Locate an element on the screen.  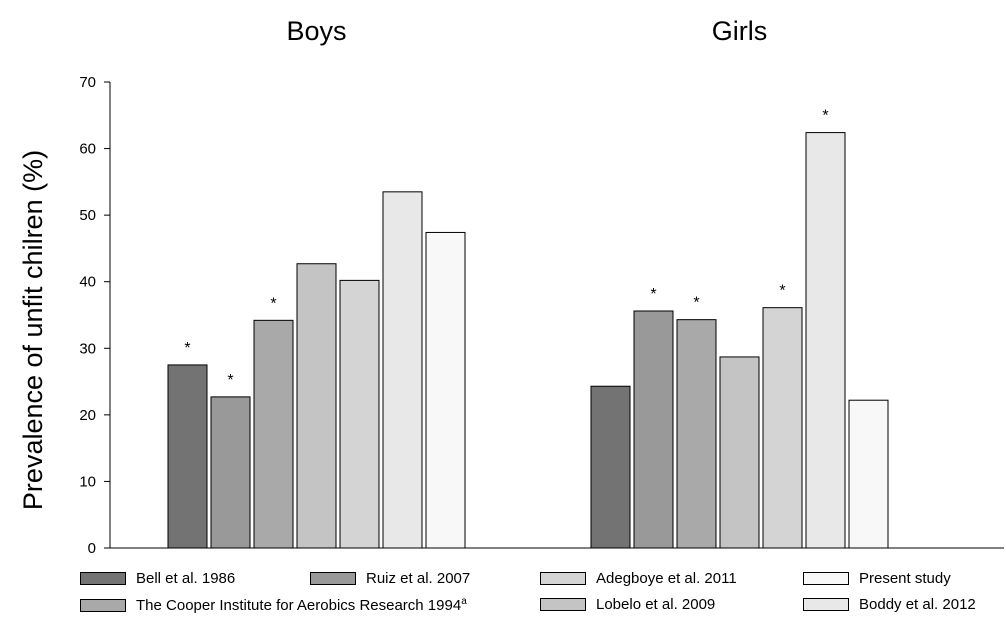
group-title-boys: Boys is located at coordinates (316, 31).